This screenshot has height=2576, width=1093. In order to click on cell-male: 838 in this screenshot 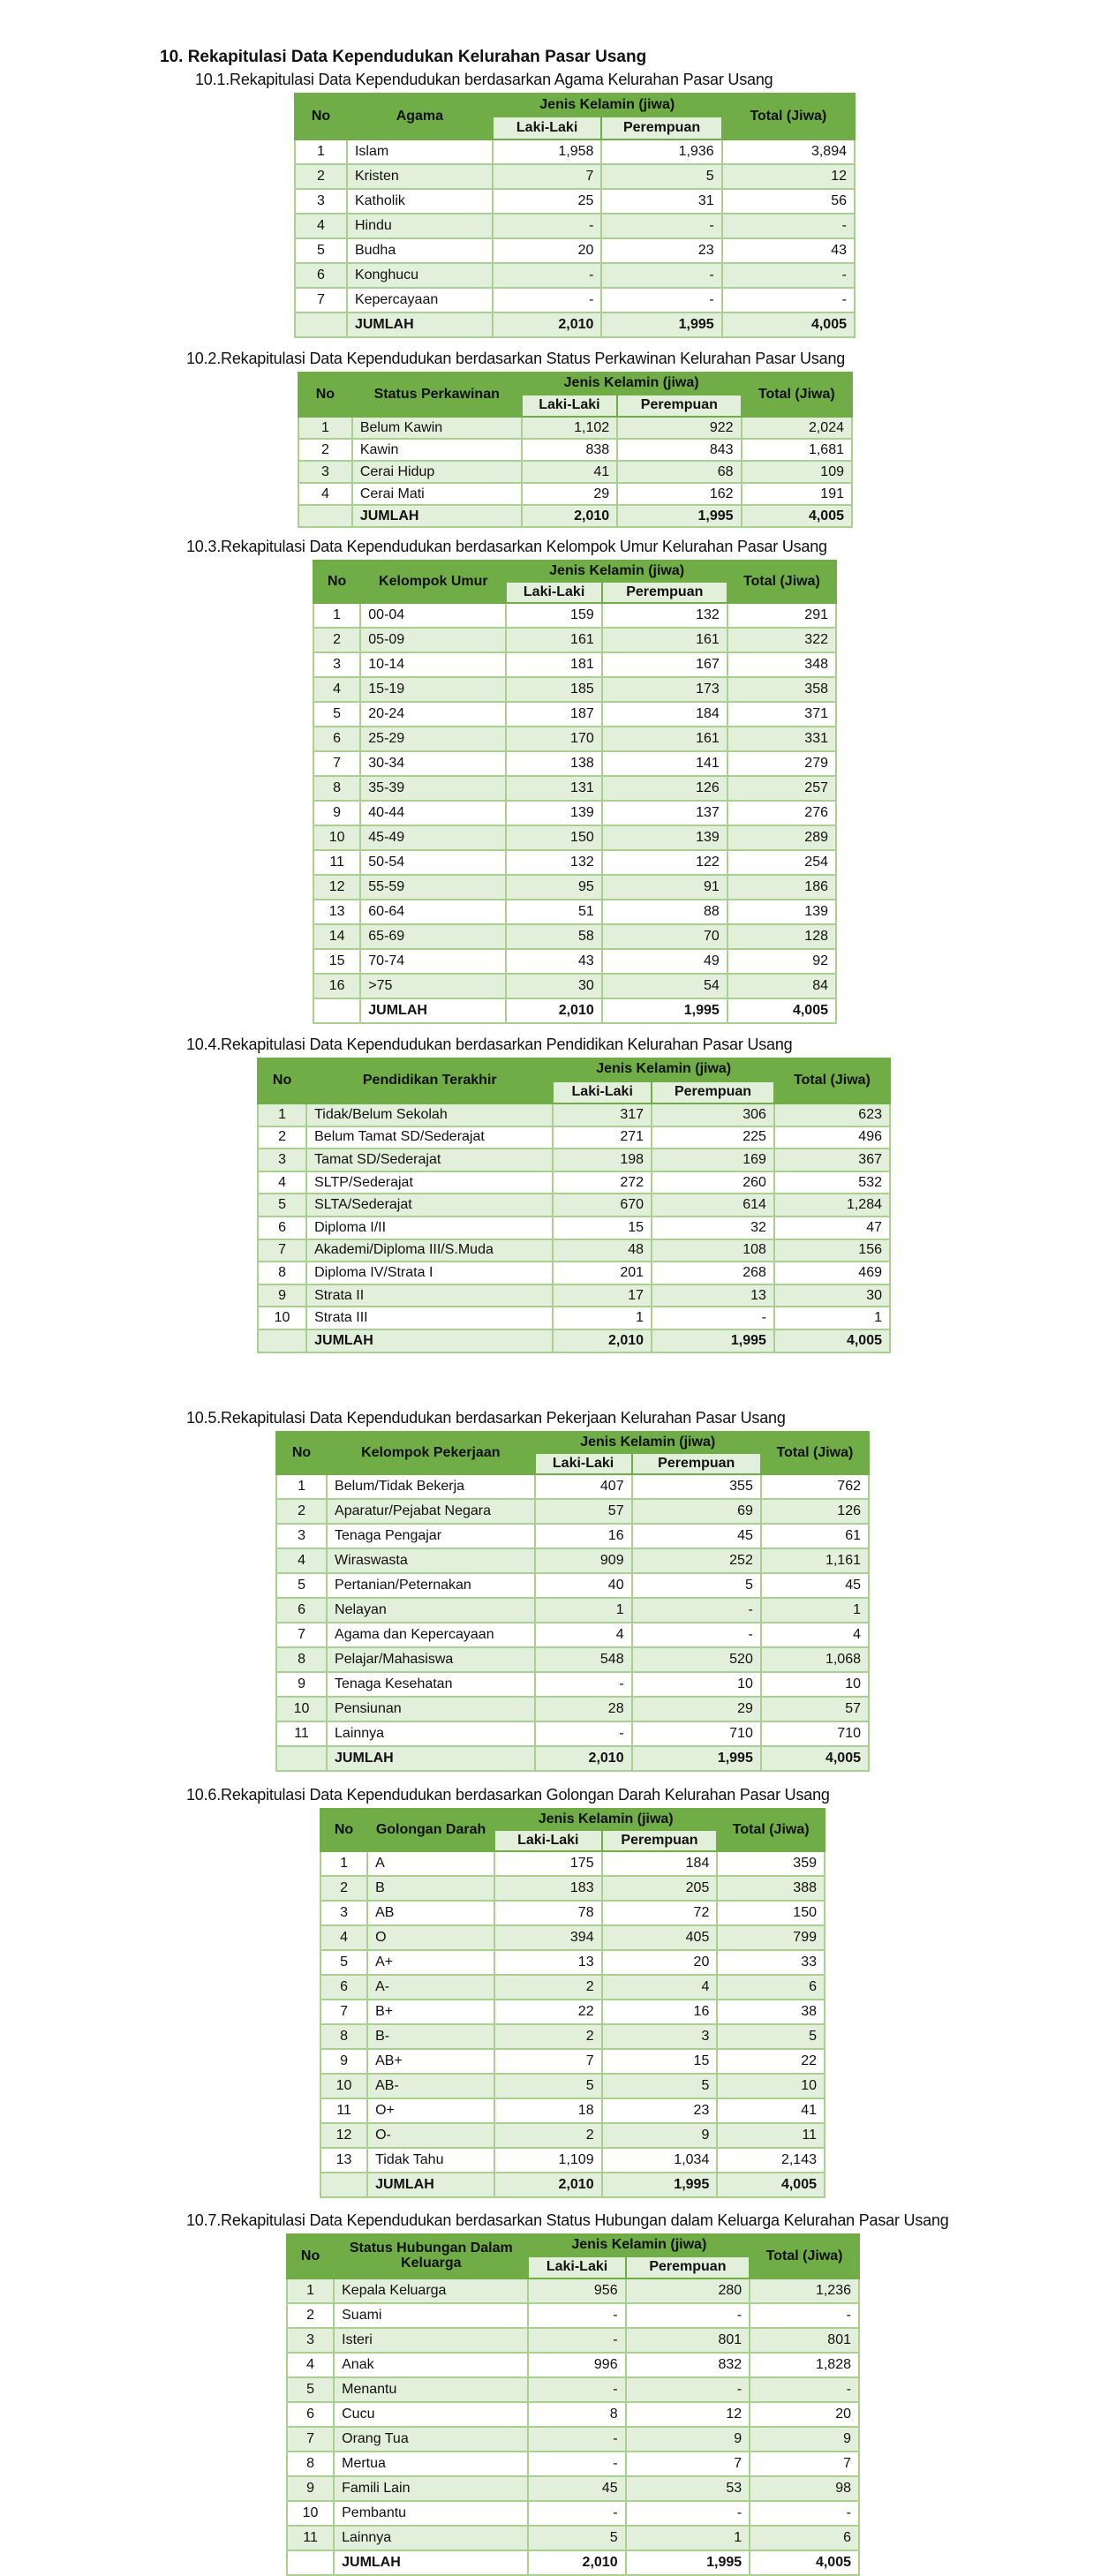, I will do `click(570, 450)`.